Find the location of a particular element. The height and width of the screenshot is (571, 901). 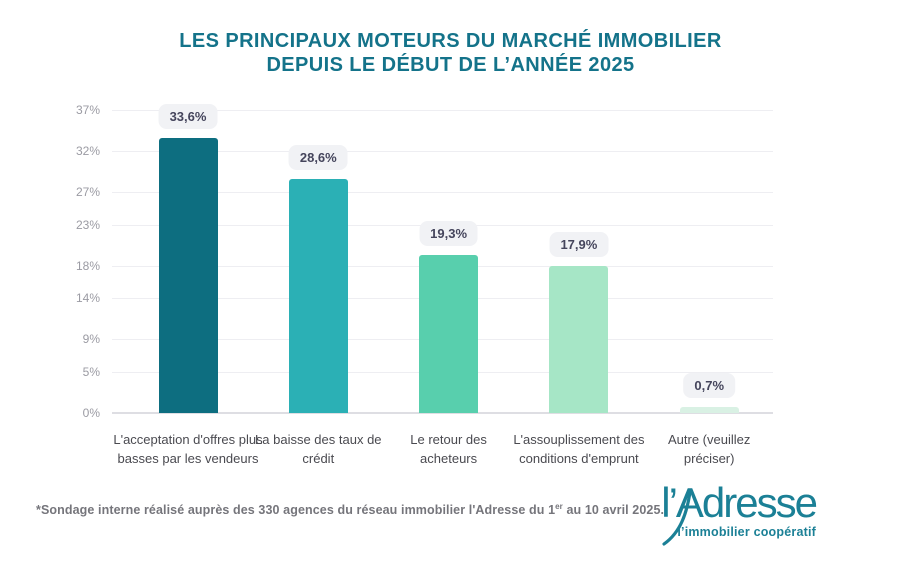

value-badge: 33,6% is located at coordinates (188, 116).